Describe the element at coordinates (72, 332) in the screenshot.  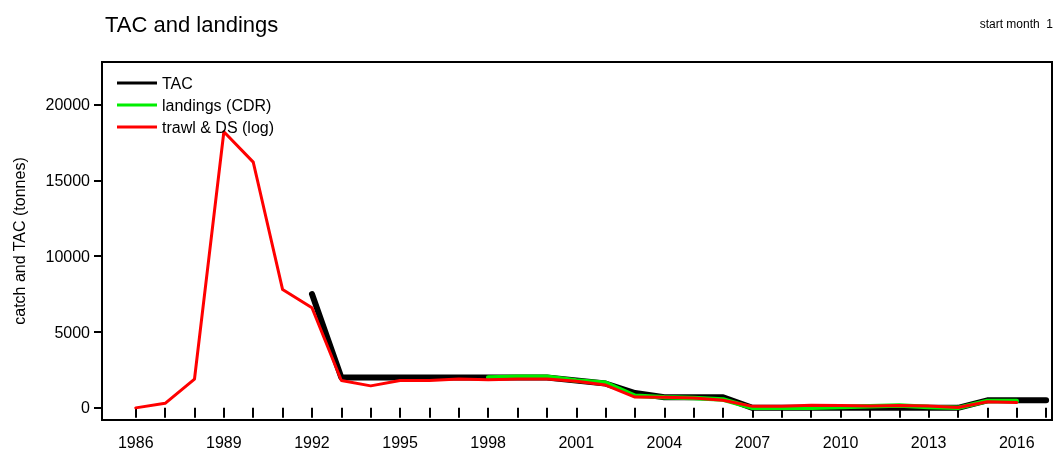
I see `y-tick-label: 5000` at that location.